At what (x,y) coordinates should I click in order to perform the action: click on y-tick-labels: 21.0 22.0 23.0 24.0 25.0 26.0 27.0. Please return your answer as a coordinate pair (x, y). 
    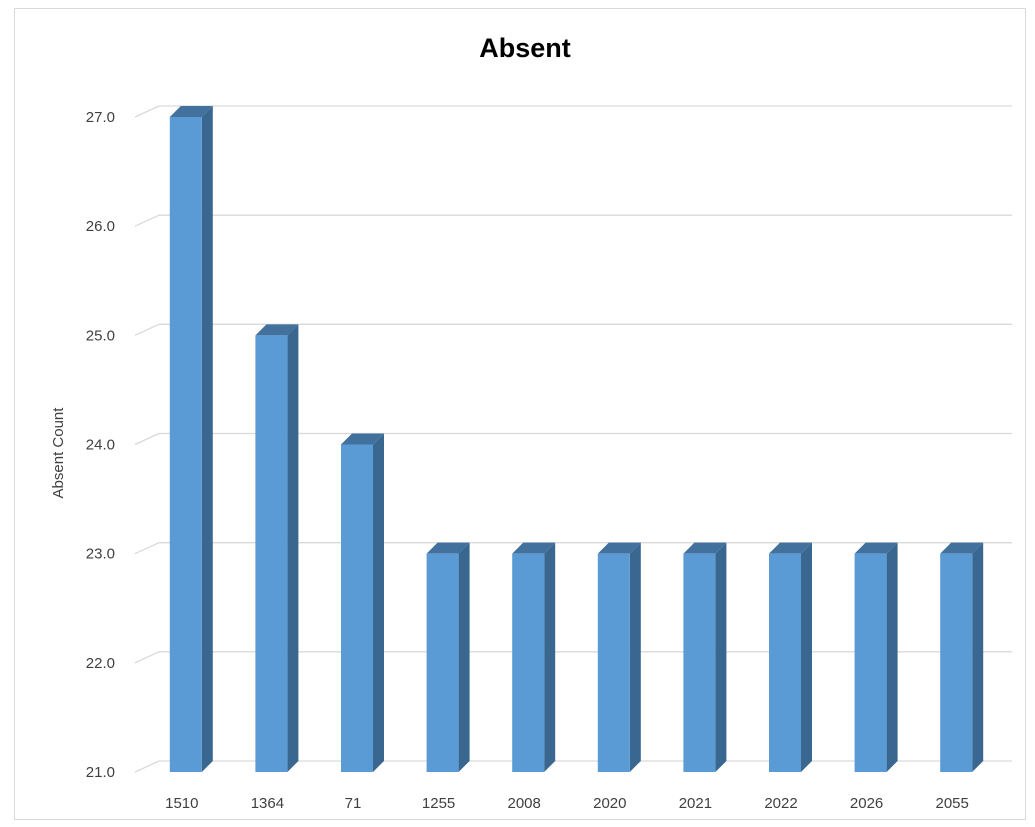
    Looking at the image, I should click on (100, 445).